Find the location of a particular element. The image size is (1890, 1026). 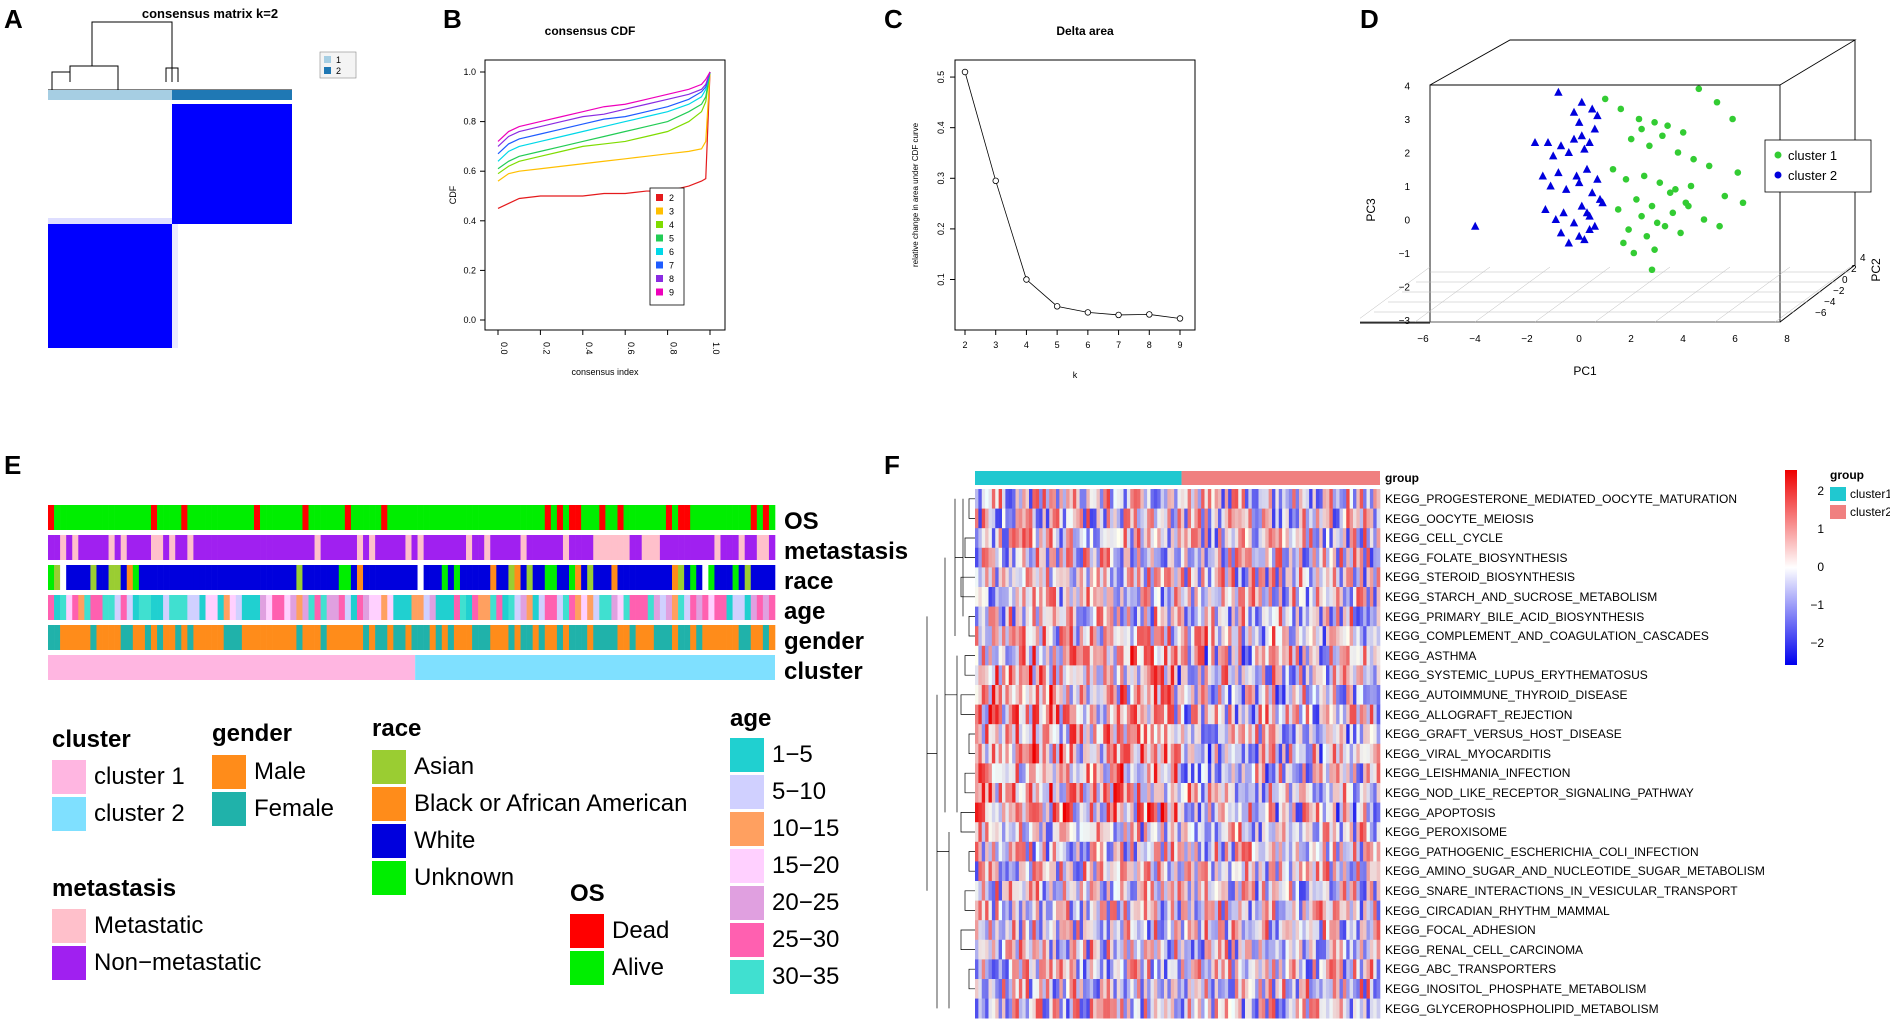

kegg-row-label: KEGG_INOSITOL_PHOSPHATE_METABOLISM is located at coordinates (1516, 989).